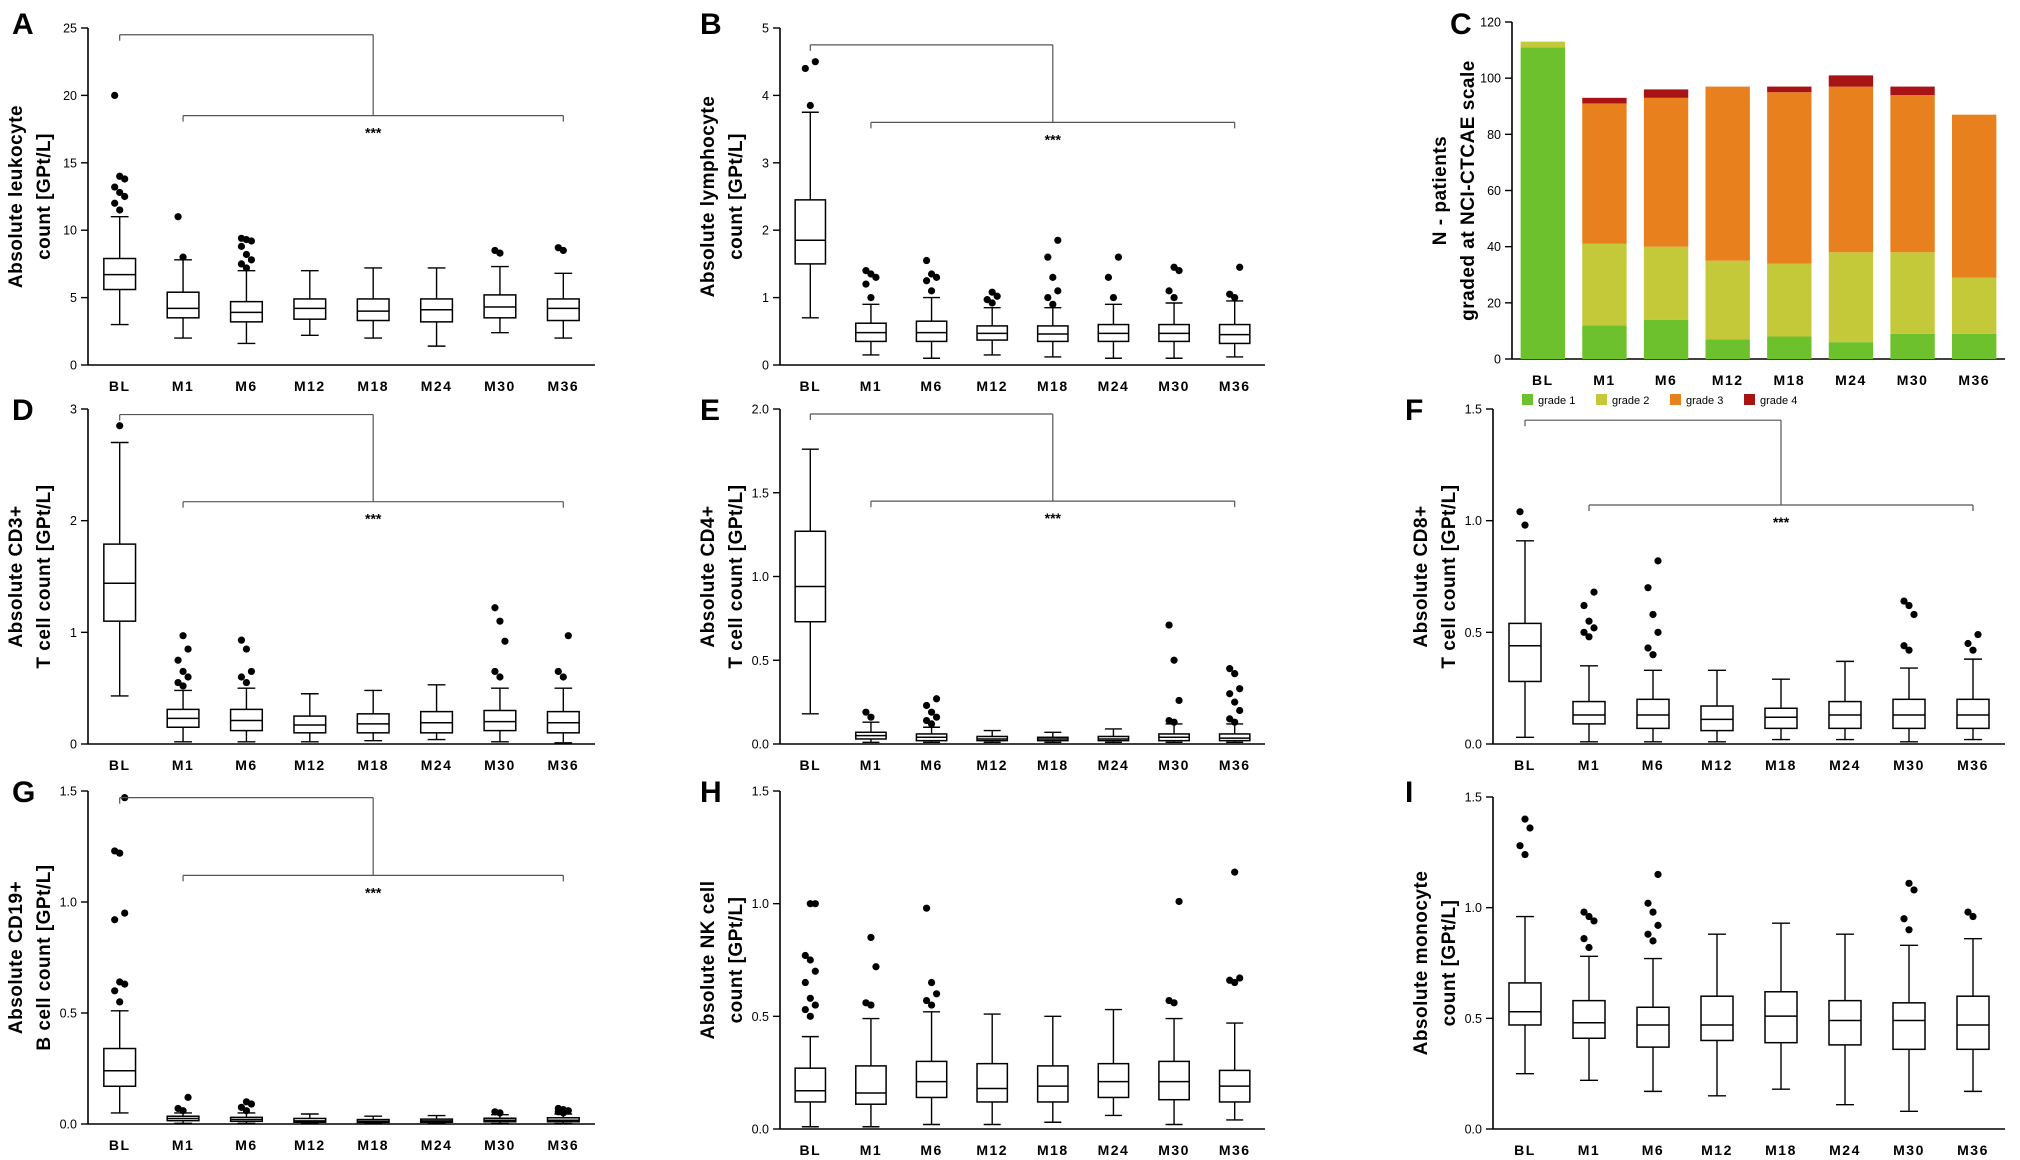 The height and width of the screenshot is (1160, 2020). I want to click on y-tick-label: 2.0, so click(760, 410).